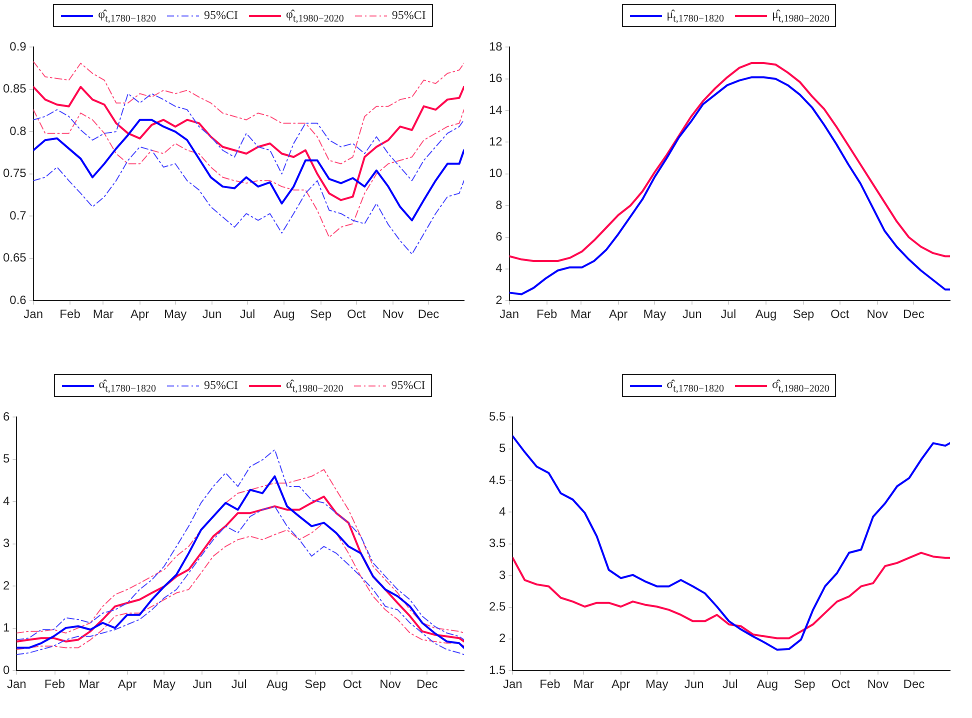 The height and width of the screenshot is (718, 972). What do you see at coordinates (695, 15) in the screenshot?
I see `legend-label: μ̂$_{t,1780−1820}$` at bounding box center [695, 15].